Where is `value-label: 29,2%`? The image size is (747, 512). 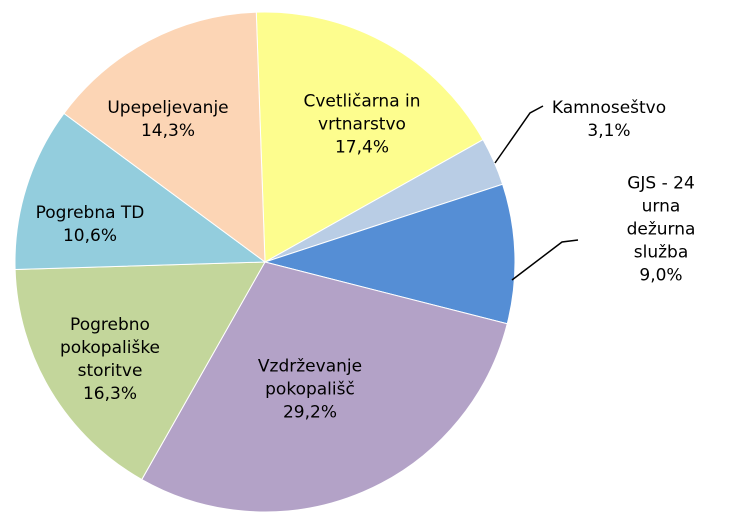 value-label: 29,2% is located at coordinates (309, 412).